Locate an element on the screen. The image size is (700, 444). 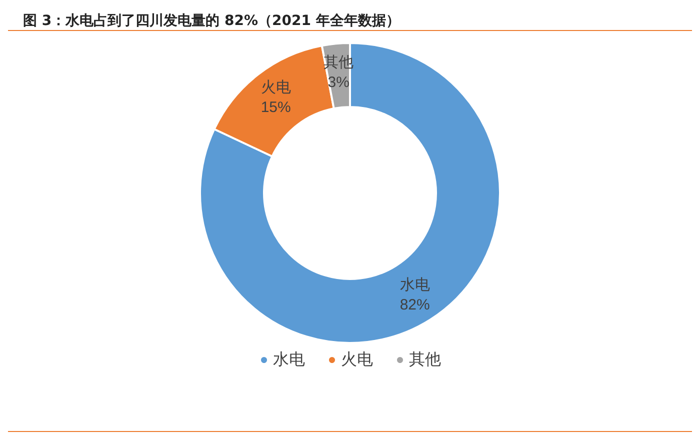
data-label: 15% is located at coordinates (275, 107).